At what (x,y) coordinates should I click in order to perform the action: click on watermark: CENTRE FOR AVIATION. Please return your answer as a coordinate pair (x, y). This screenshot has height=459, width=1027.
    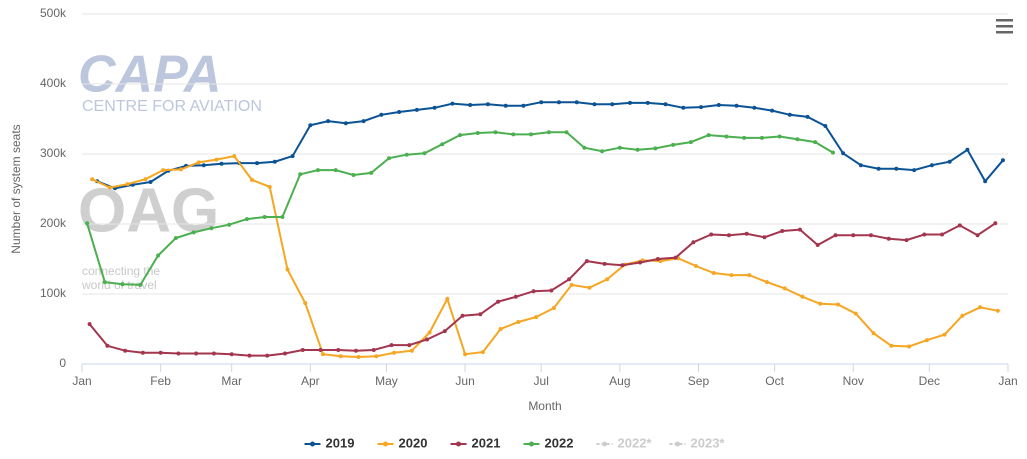
    Looking at the image, I should click on (172, 106).